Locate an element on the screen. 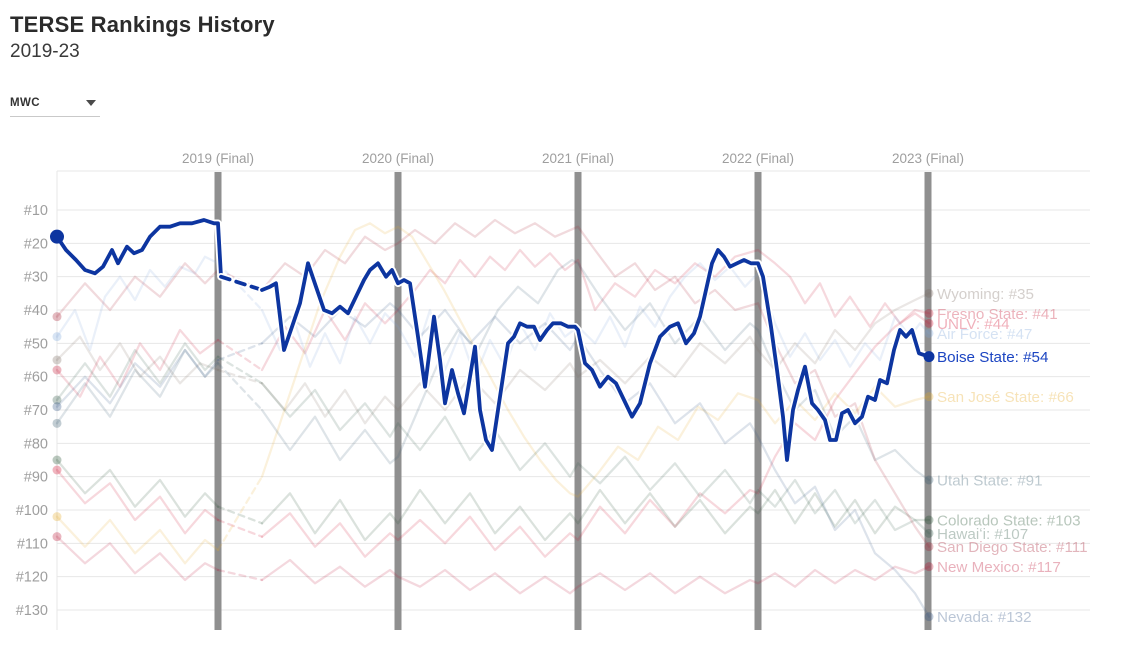 The height and width of the screenshot is (650, 1135). y-axis-tick-label: #110 is located at coordinates (32, 544).